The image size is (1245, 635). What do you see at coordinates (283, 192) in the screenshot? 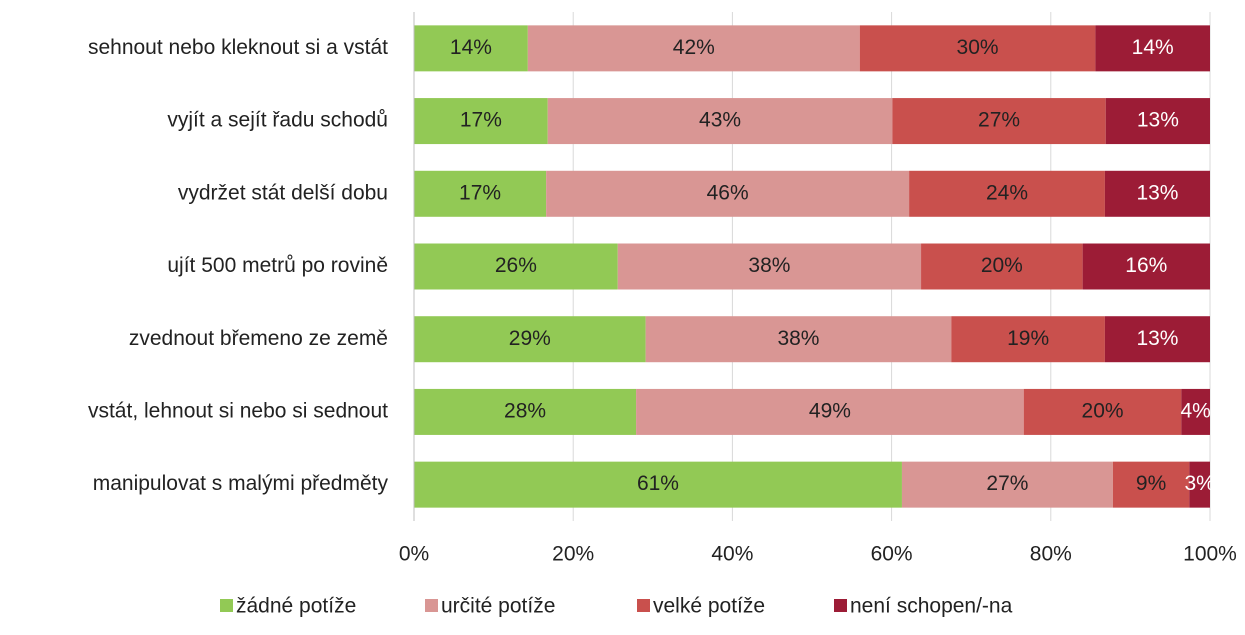
I see `y-tick-label: vydržet stát delší dobu` at bounding box center [283, 192].